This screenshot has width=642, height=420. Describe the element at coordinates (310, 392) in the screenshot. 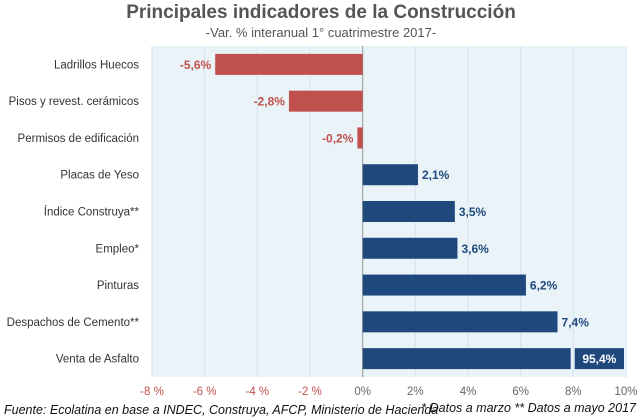

I see `x-tick-label: -2 %` at that location.